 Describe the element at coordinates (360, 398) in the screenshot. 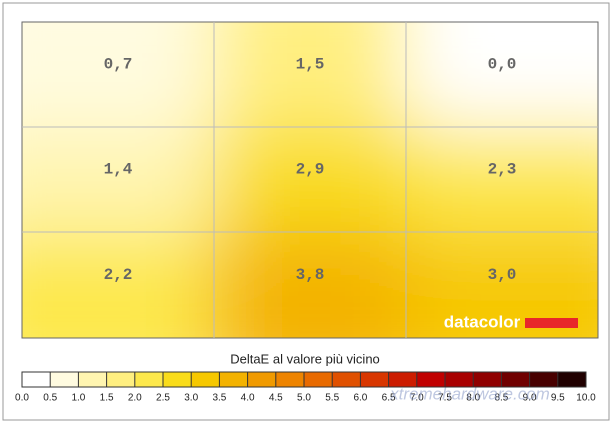

I see `colorbar-tick-label: 6.0` at that location.